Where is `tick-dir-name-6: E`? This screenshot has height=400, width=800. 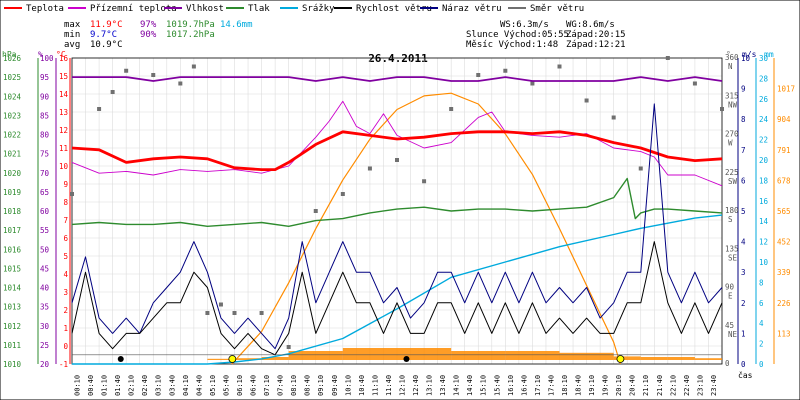
tick-dir-name-6: E is located at coordinates (730, 296).